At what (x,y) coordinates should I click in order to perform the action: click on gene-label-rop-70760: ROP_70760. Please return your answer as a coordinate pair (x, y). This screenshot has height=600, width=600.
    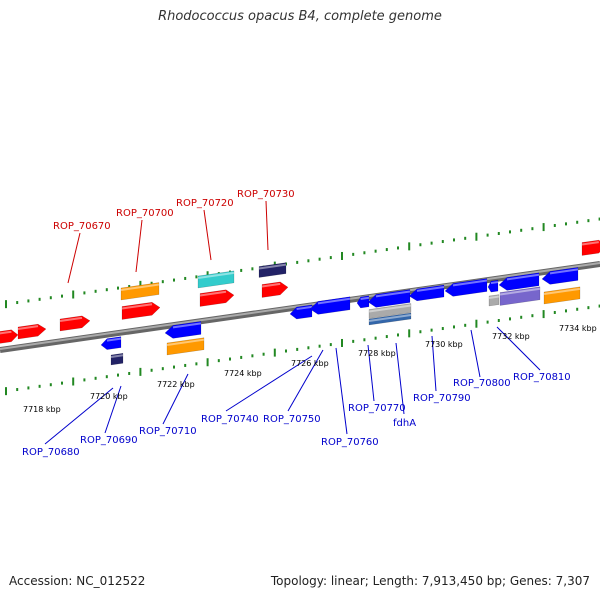
    Looking at the image, I should click on (350, 442).